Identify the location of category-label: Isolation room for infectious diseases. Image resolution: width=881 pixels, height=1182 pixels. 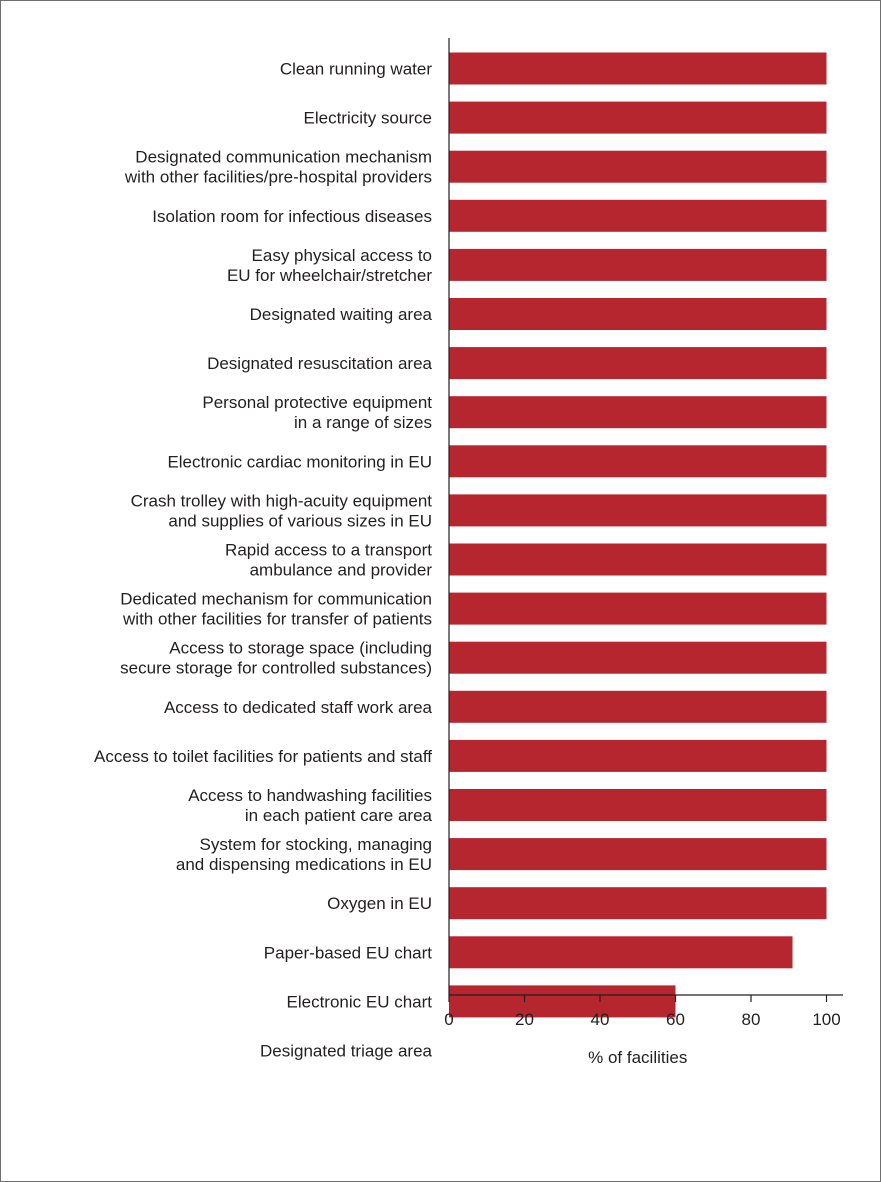
(292, 216).